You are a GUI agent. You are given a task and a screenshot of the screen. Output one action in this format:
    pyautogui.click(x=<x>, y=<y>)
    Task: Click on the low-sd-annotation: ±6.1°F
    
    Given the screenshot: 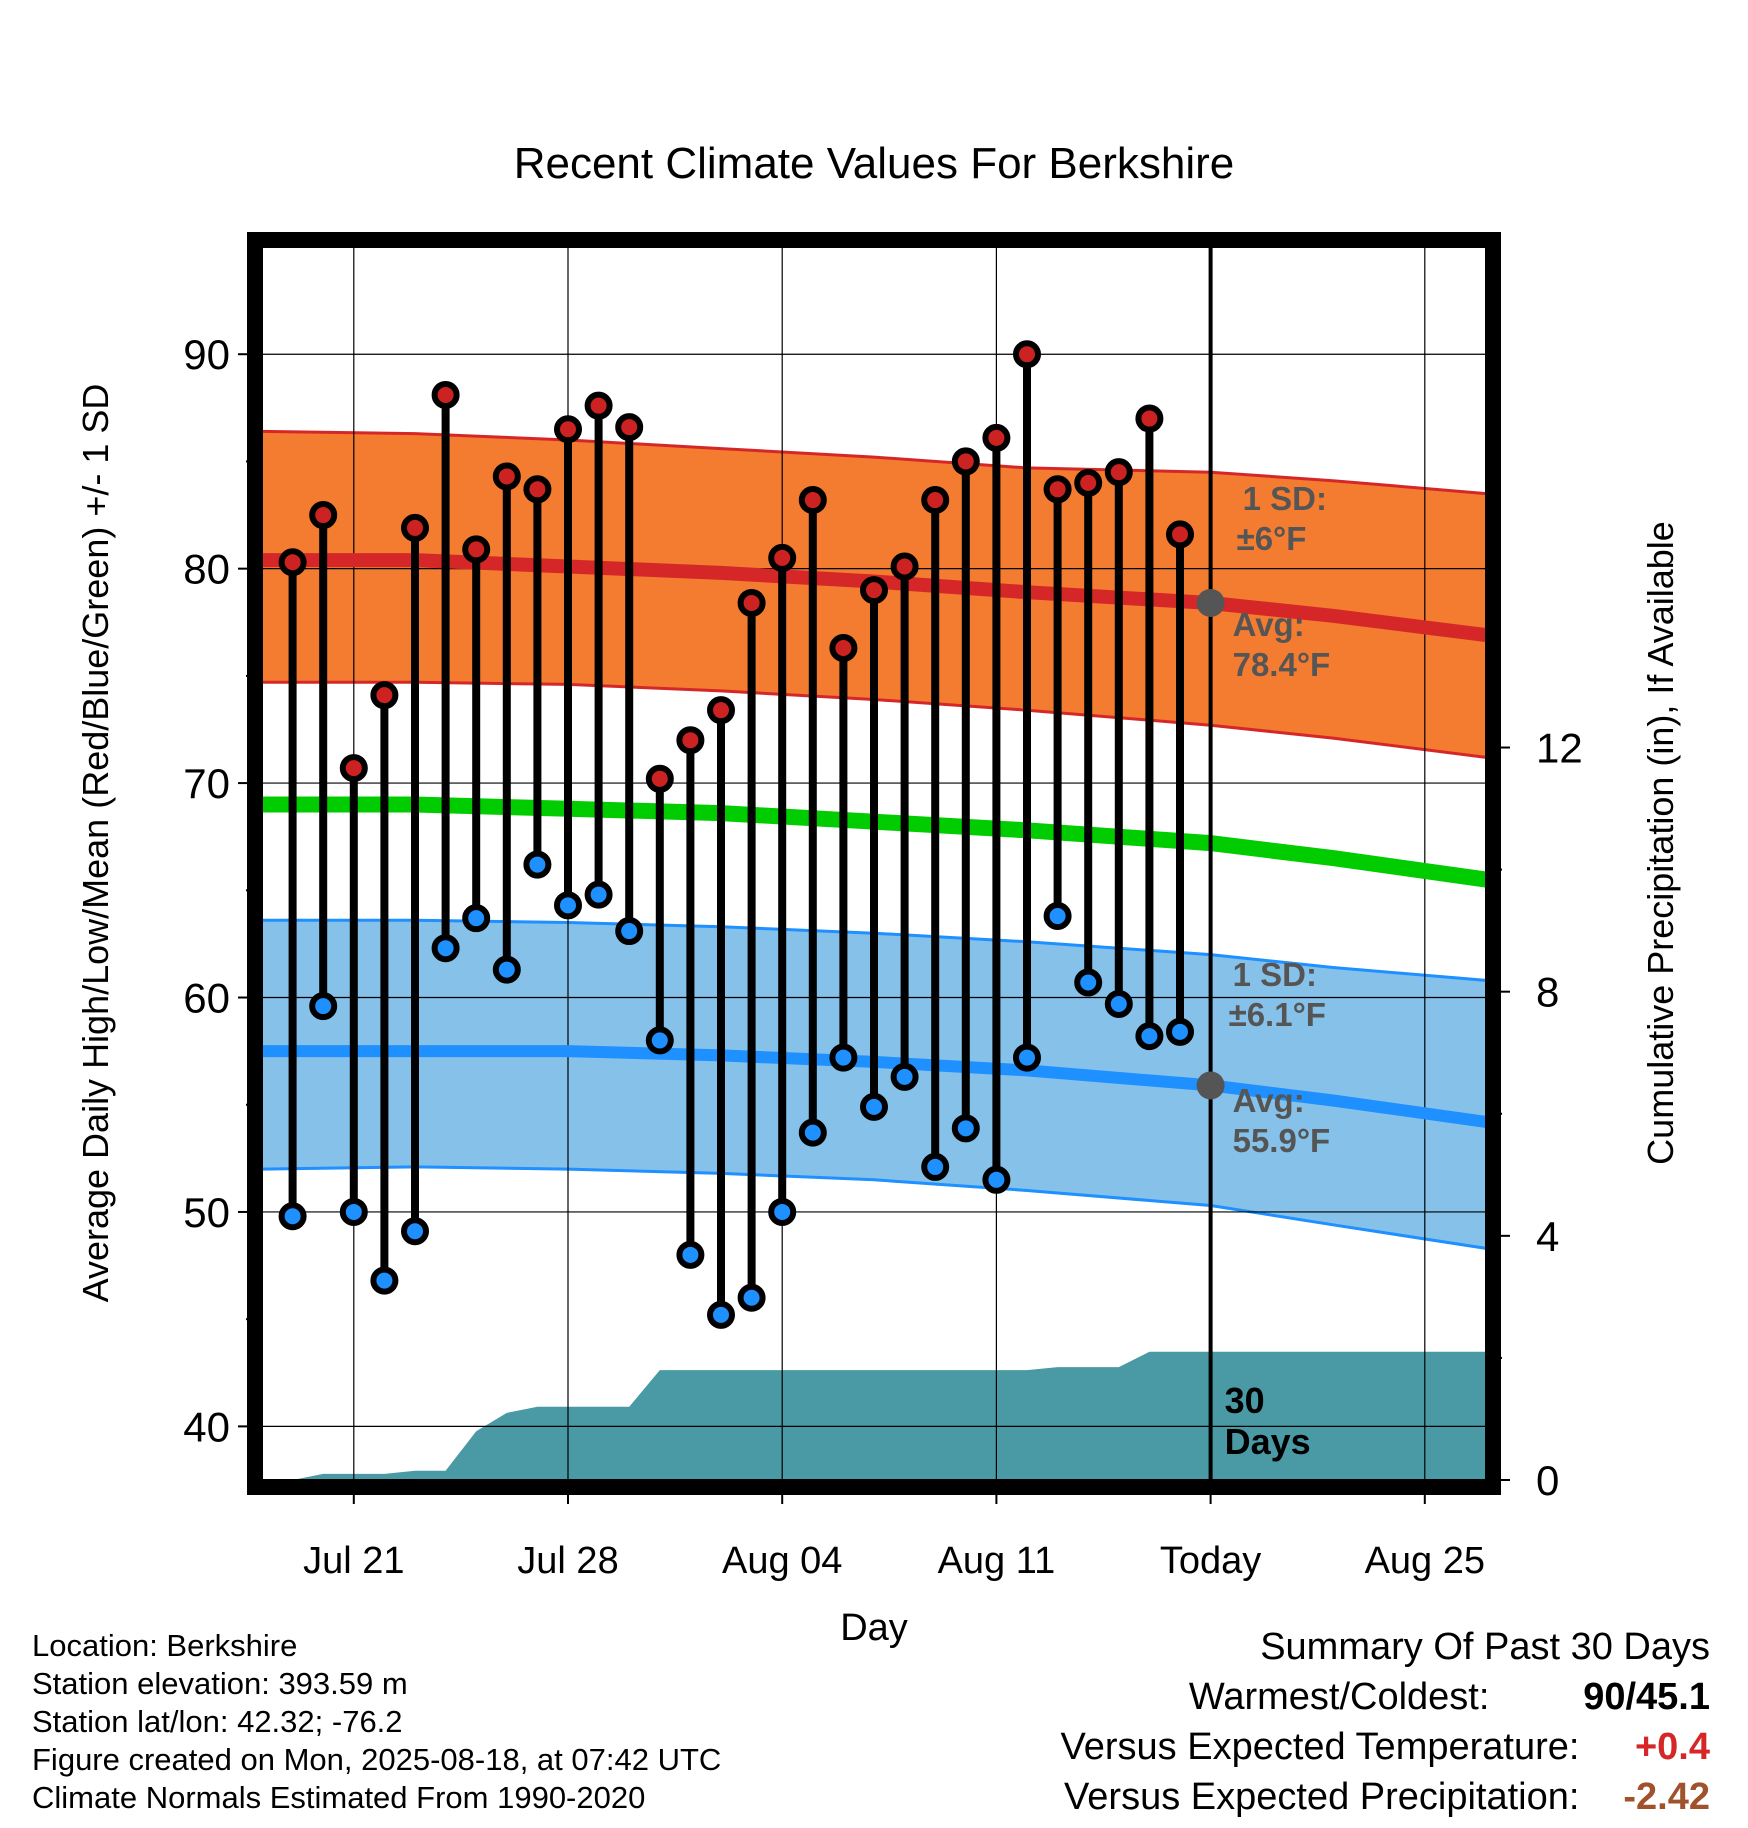 What is the action you would take?
    pyautogui.click(x=1277, y=1014)
    